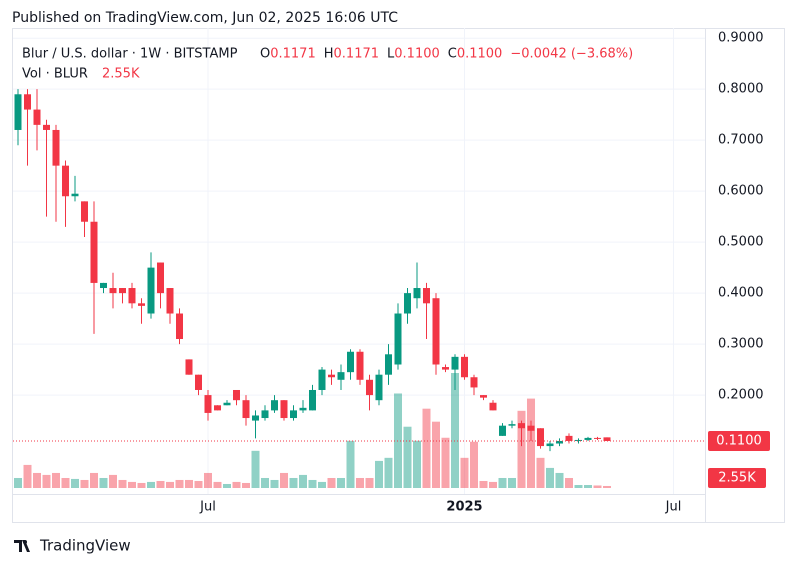 Image resolution: width=798 pixels, height=571 pixels. What do you see at coordinates (737, 478) in the screenshot?
I see `last-volume-label: 2.55K` at bounding box center [737, 478].